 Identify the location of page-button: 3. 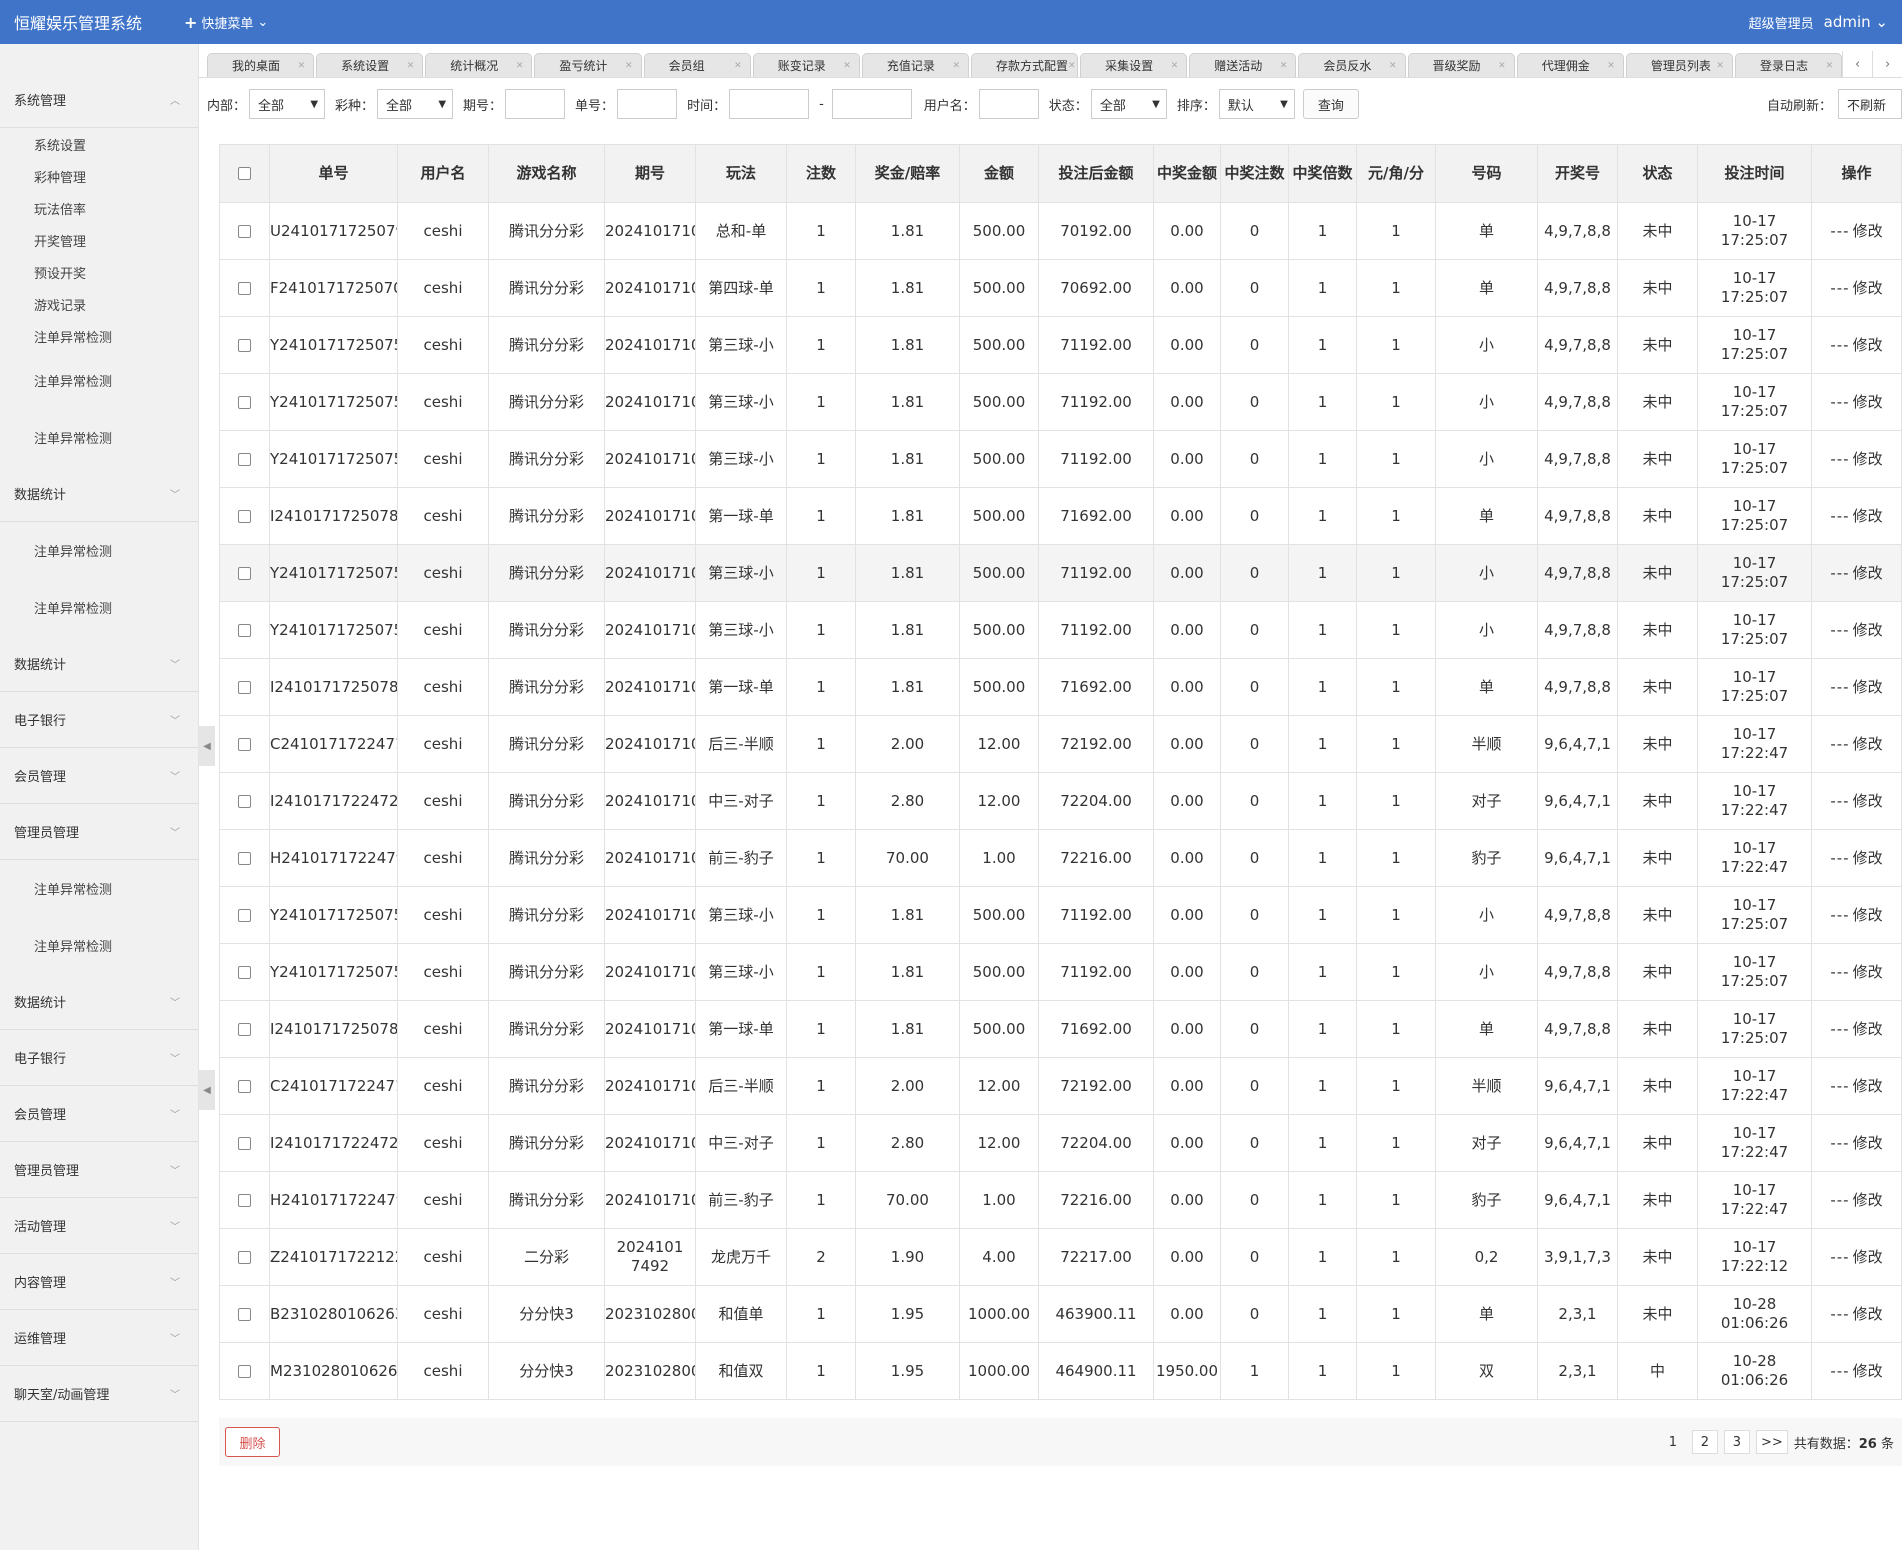
(1736, 1442).